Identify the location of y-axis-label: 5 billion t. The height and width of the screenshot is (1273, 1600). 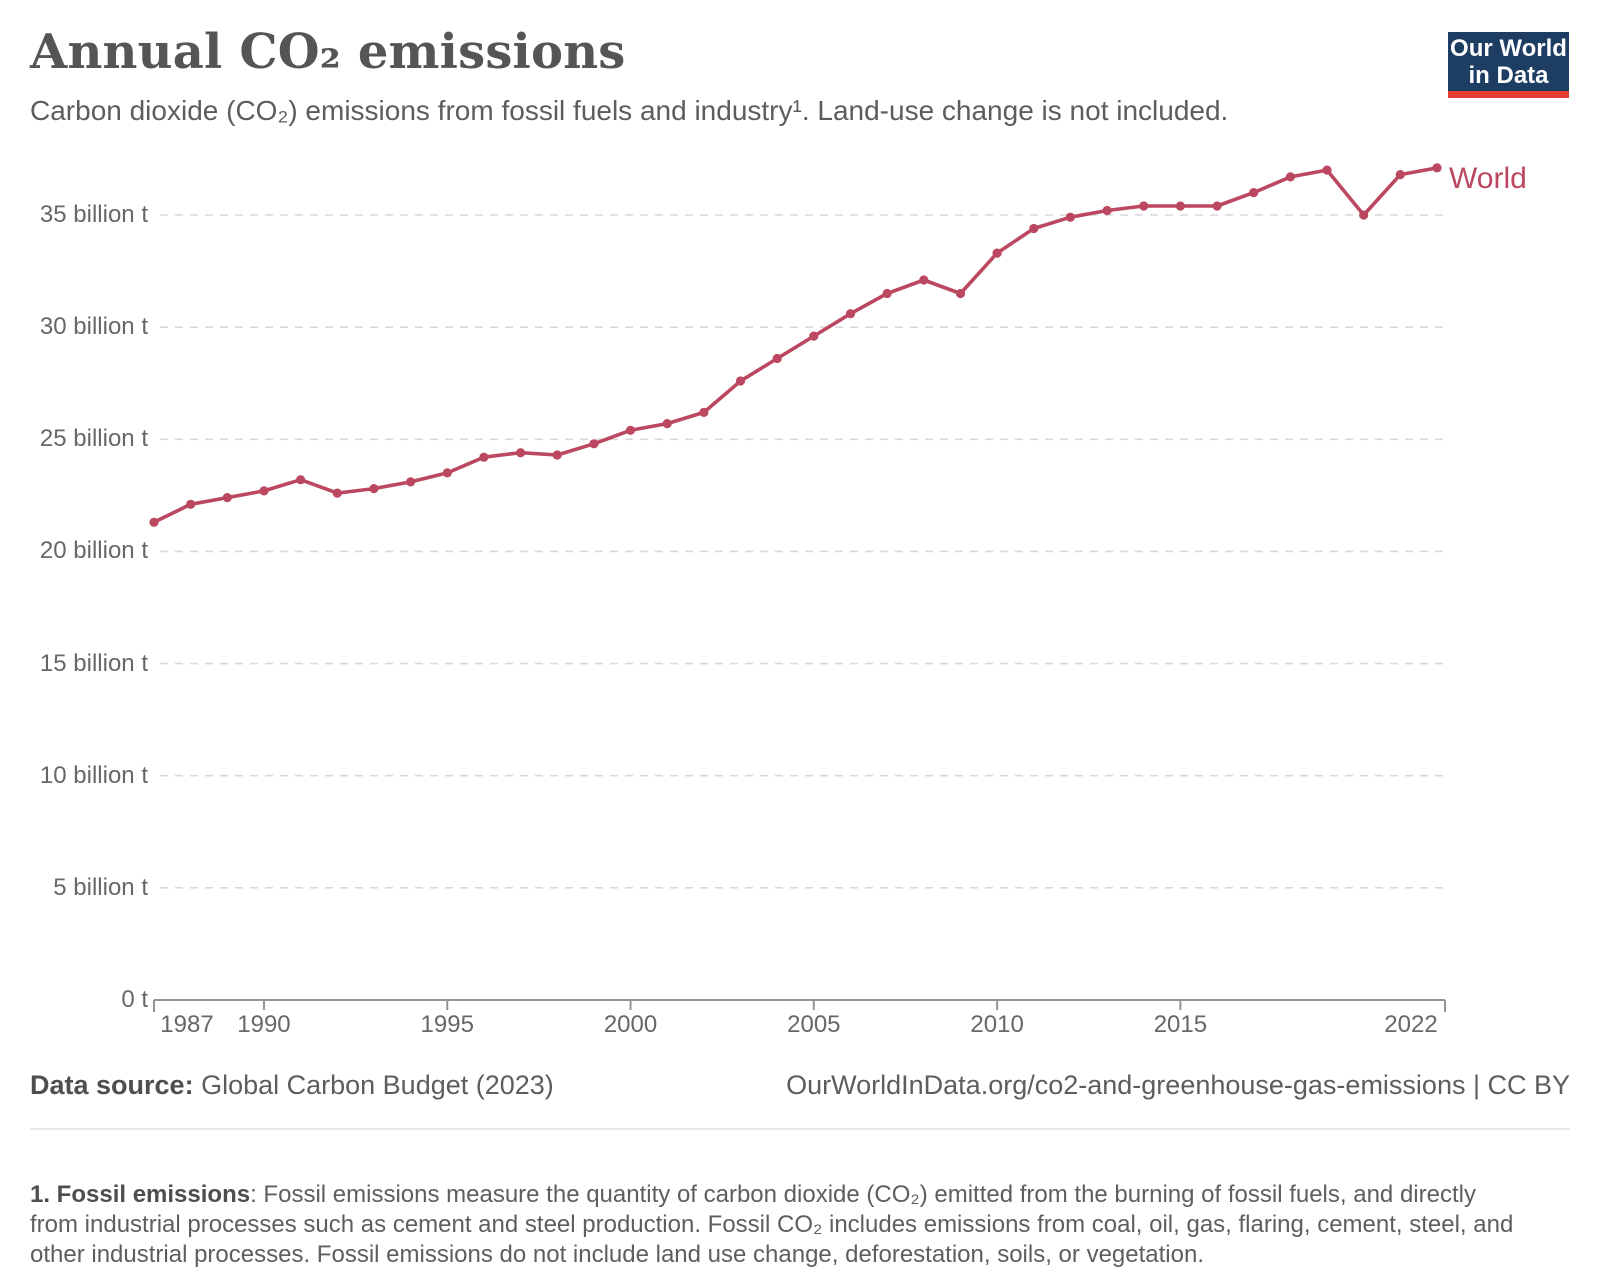
(100, 887).